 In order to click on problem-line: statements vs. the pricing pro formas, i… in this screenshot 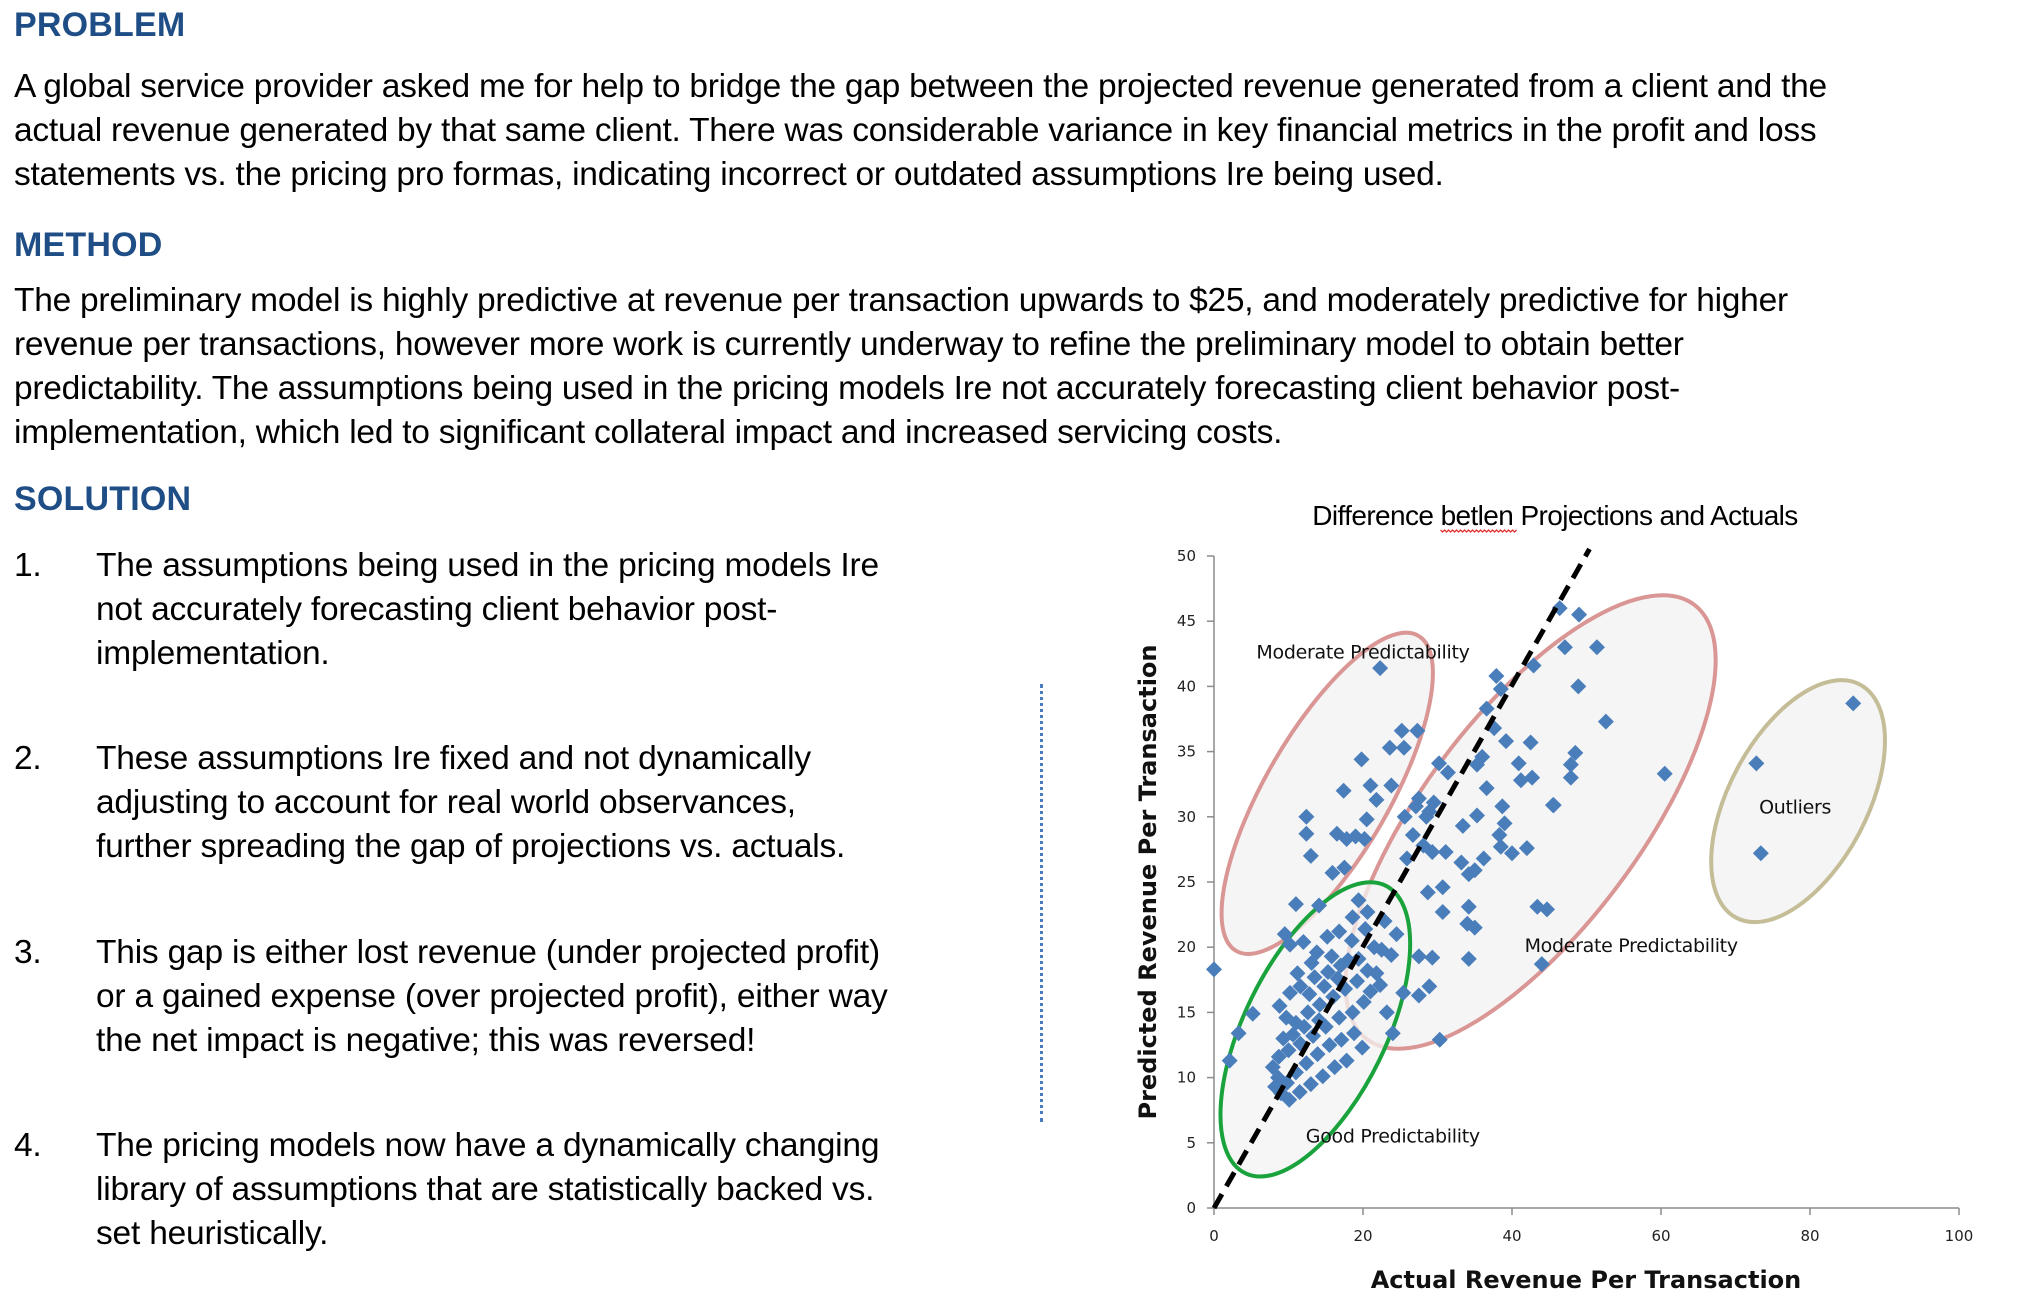, I will do `click(729, 174)`.